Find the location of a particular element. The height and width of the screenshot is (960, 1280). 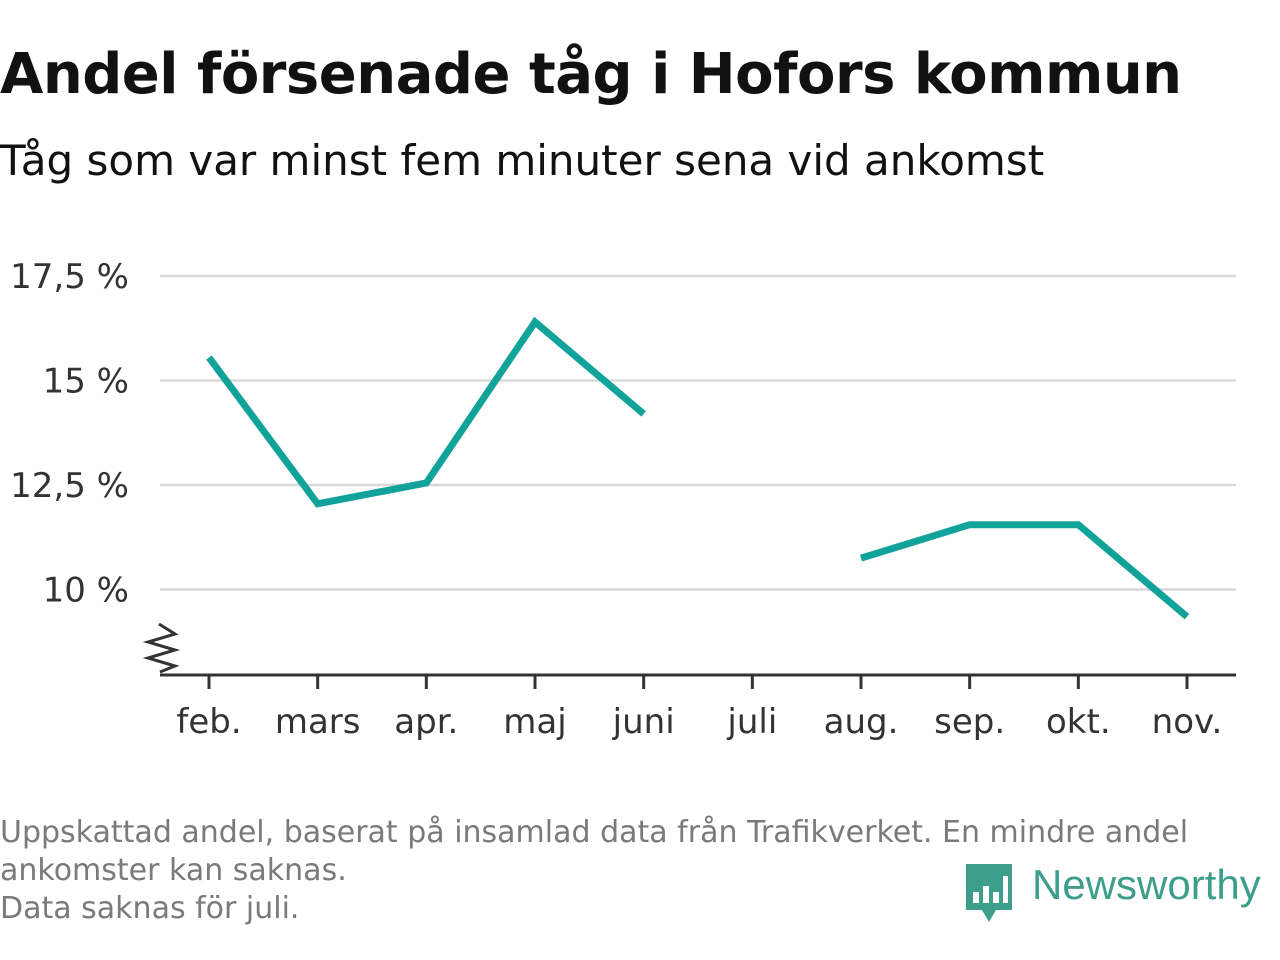

x-tick-label: sep. is located at coordinates (969, 722).